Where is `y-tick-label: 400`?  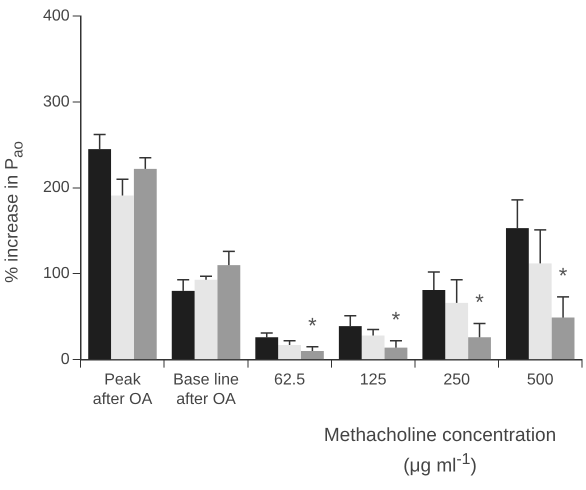 y-tick-label: 400 is located at coordinates (56, 15).